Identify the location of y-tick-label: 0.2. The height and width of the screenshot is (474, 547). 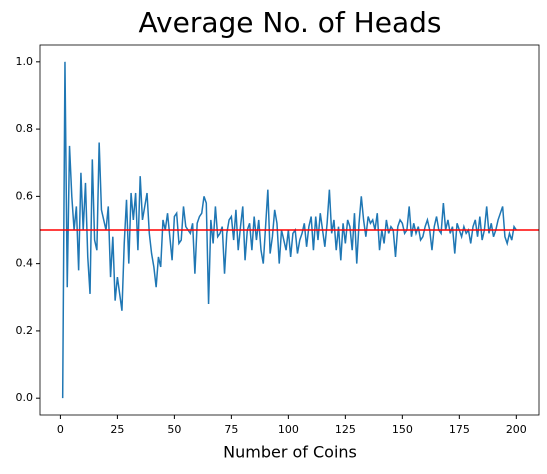
(25, 330).